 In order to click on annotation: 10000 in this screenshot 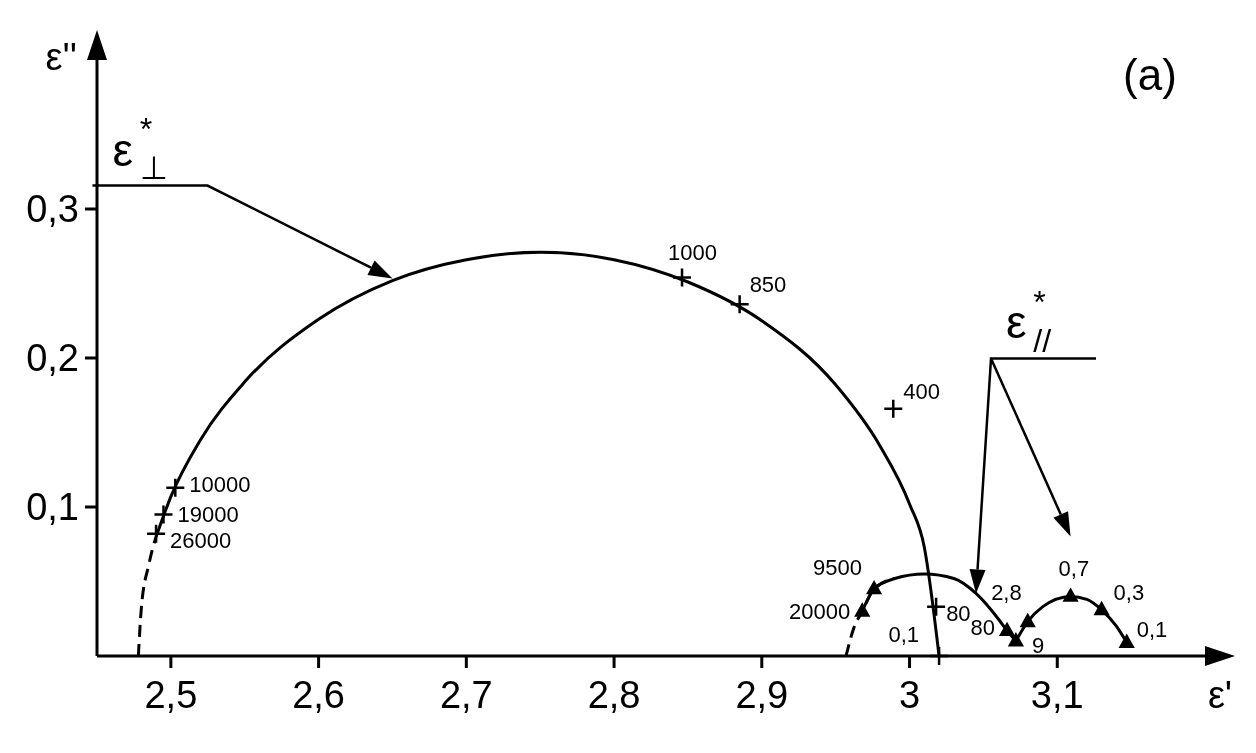, I will do `click(220, 484)`.